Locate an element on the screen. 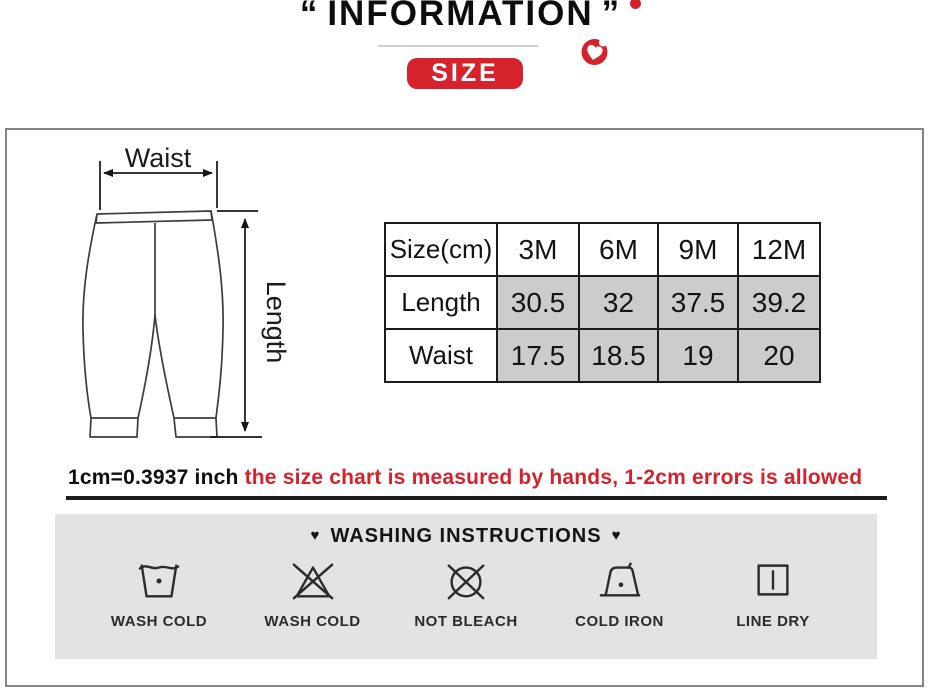  red-dot-icon is located at coordinates (636, 4).